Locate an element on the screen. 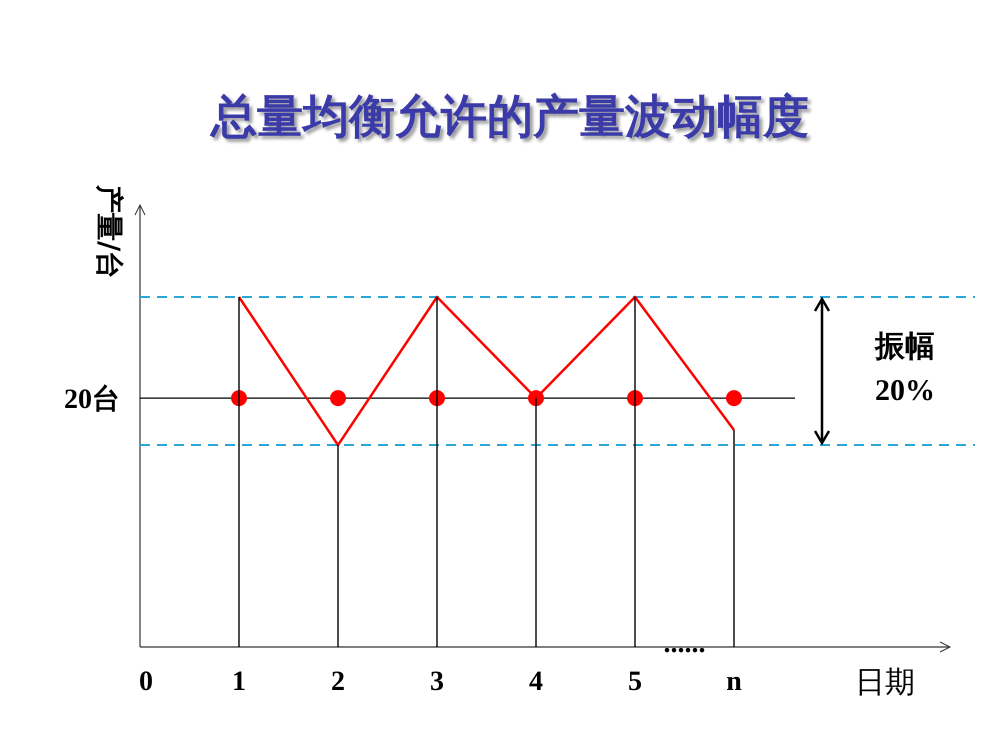 Image resolution: width=1000 pixels, height=750 pixels. x-tick-label: 5 is located at coordinates (635, 681).